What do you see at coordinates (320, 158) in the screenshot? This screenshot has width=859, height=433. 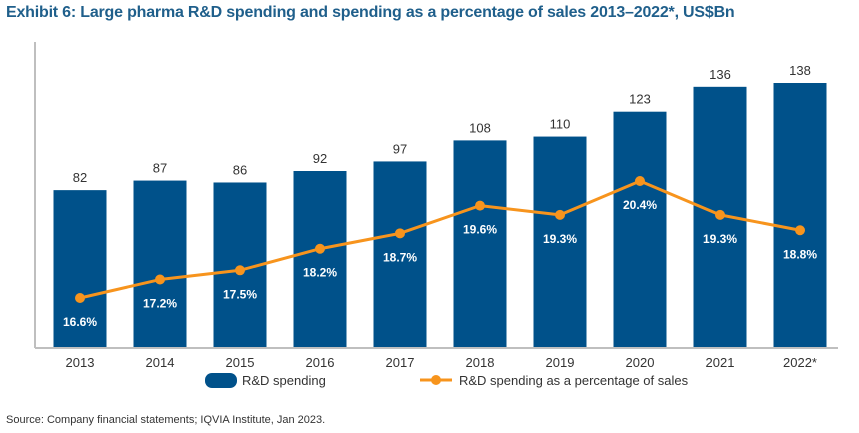 I see `bar-value-label: 92` at bounding box center [320, 158].